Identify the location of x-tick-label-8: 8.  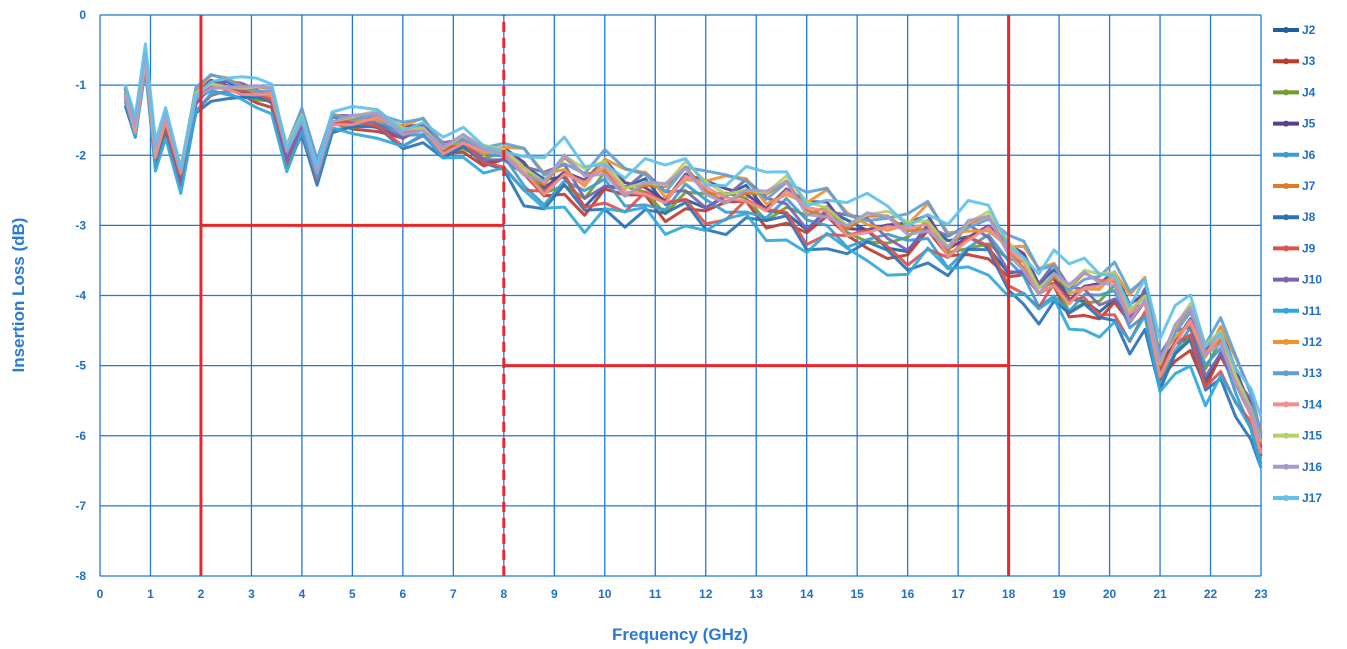
(503, 594).